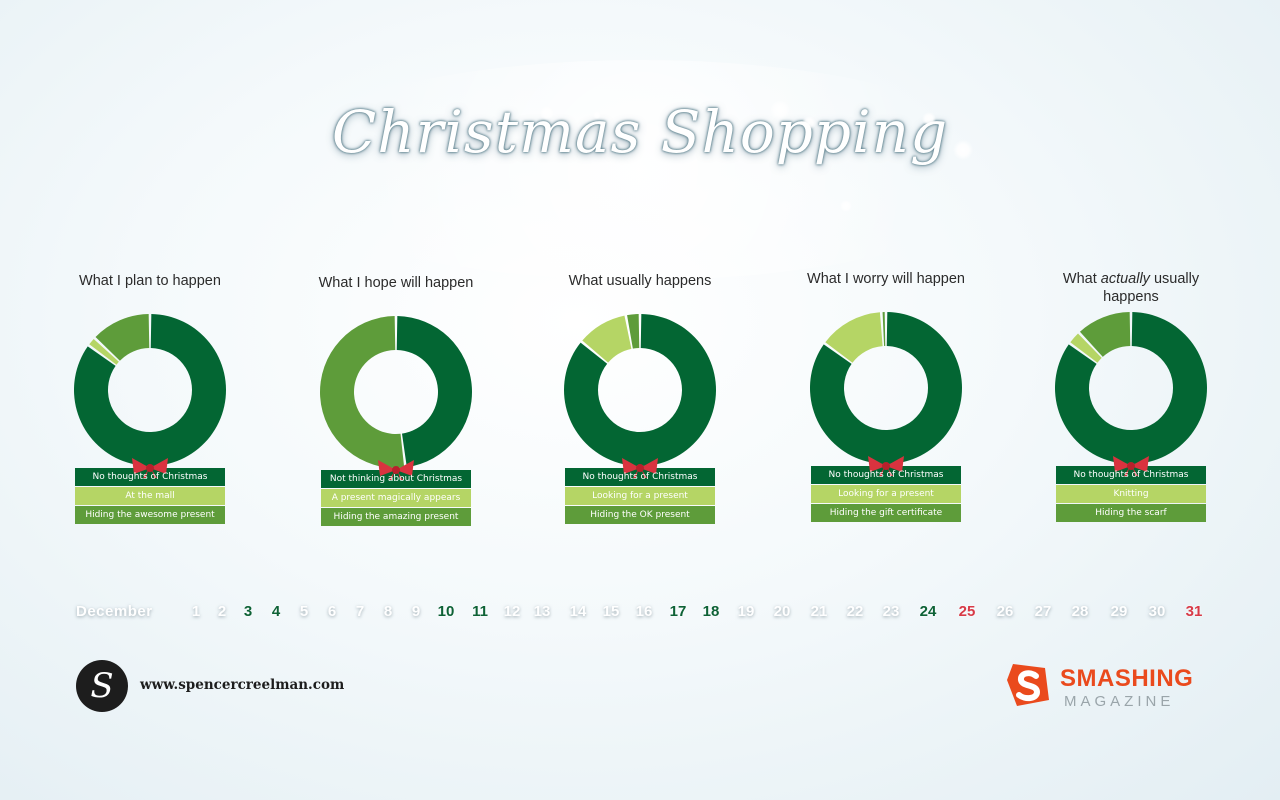 The image size is (1280, 800). I want to click on calendar-day: 11, so click(480, 611).